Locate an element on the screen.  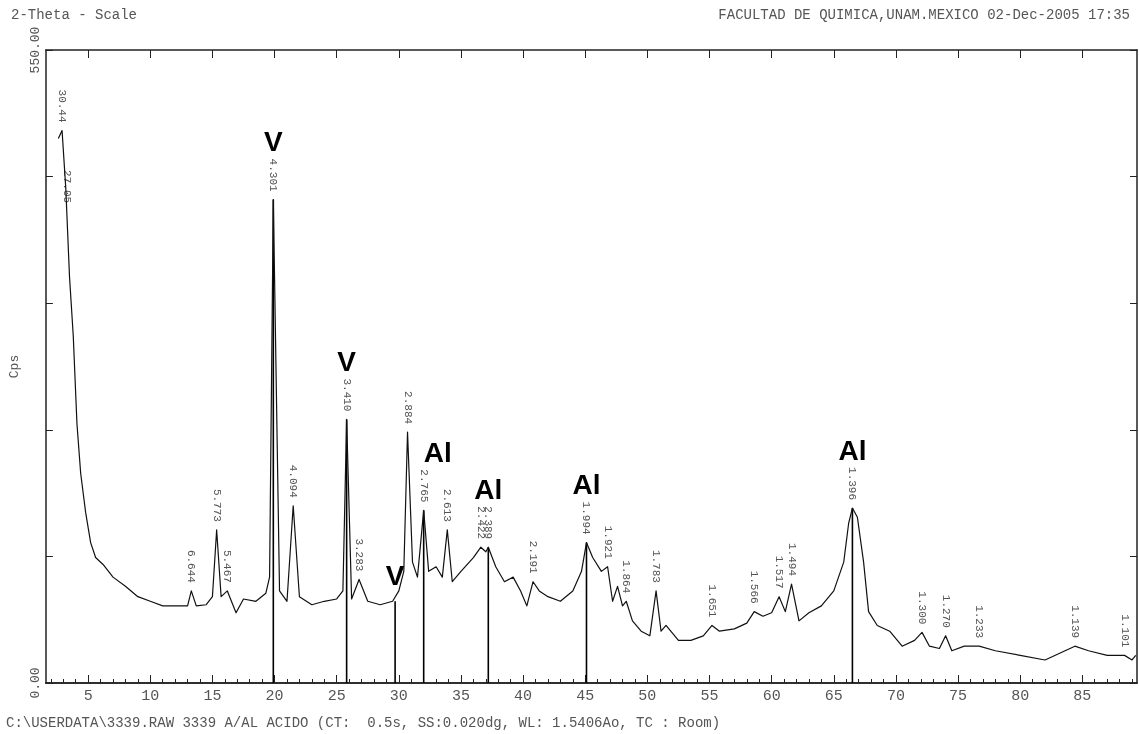
x-tick-label: 50 is located at coordinates (647, 696).